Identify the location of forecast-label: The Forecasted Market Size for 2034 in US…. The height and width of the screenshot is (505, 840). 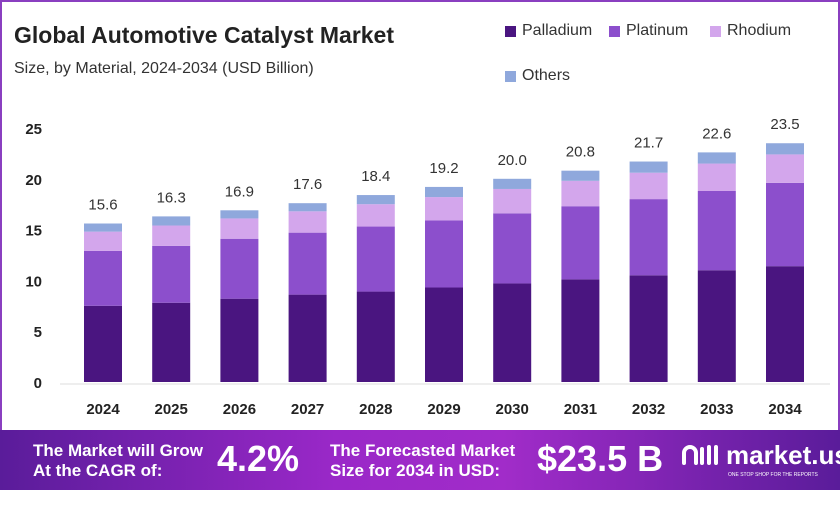
(422, 461).